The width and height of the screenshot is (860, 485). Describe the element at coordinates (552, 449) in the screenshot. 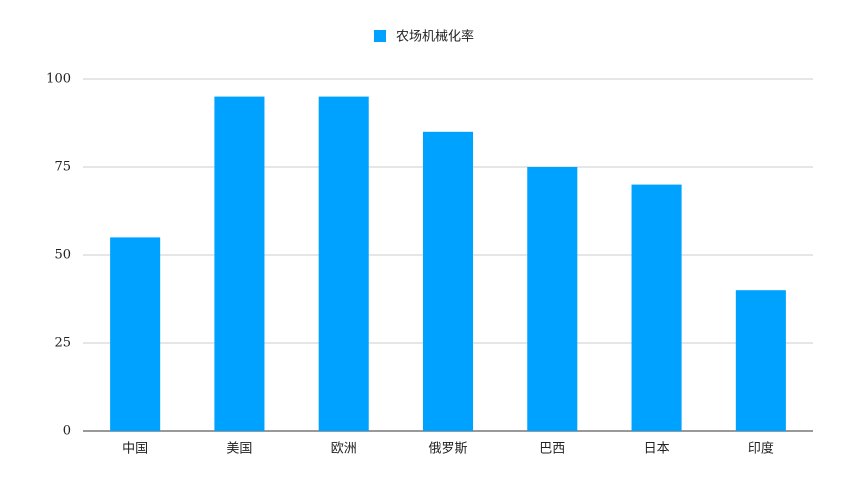

I see `x-tick-label: 巴西` at that location.